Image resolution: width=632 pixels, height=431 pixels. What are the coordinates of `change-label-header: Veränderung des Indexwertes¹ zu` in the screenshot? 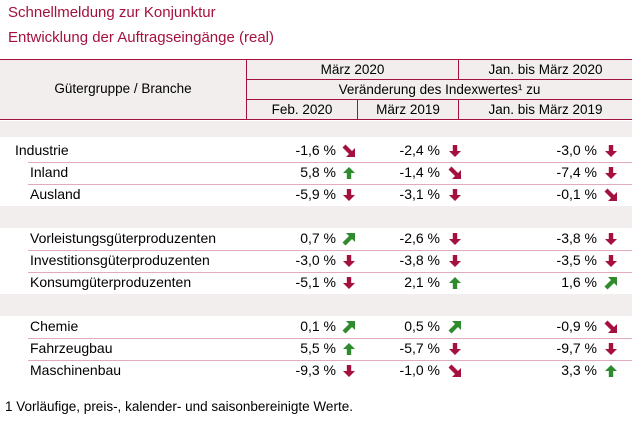 It's located at (439, 89).